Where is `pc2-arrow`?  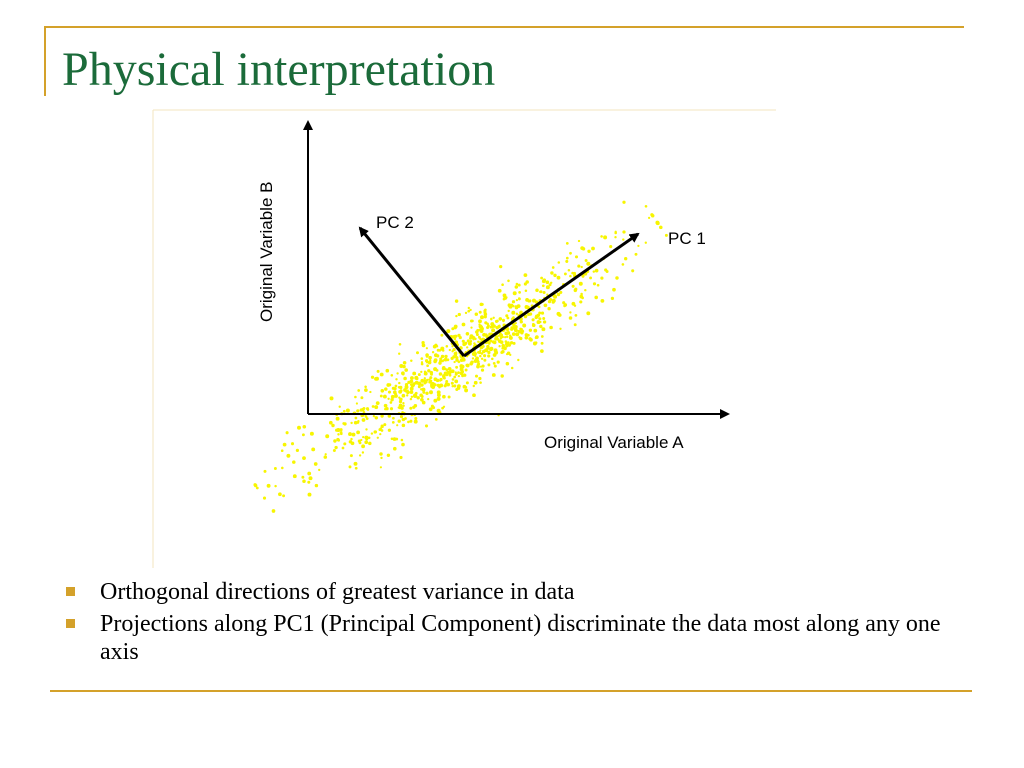
pc2-arrow is located at coordinates (412, 291).